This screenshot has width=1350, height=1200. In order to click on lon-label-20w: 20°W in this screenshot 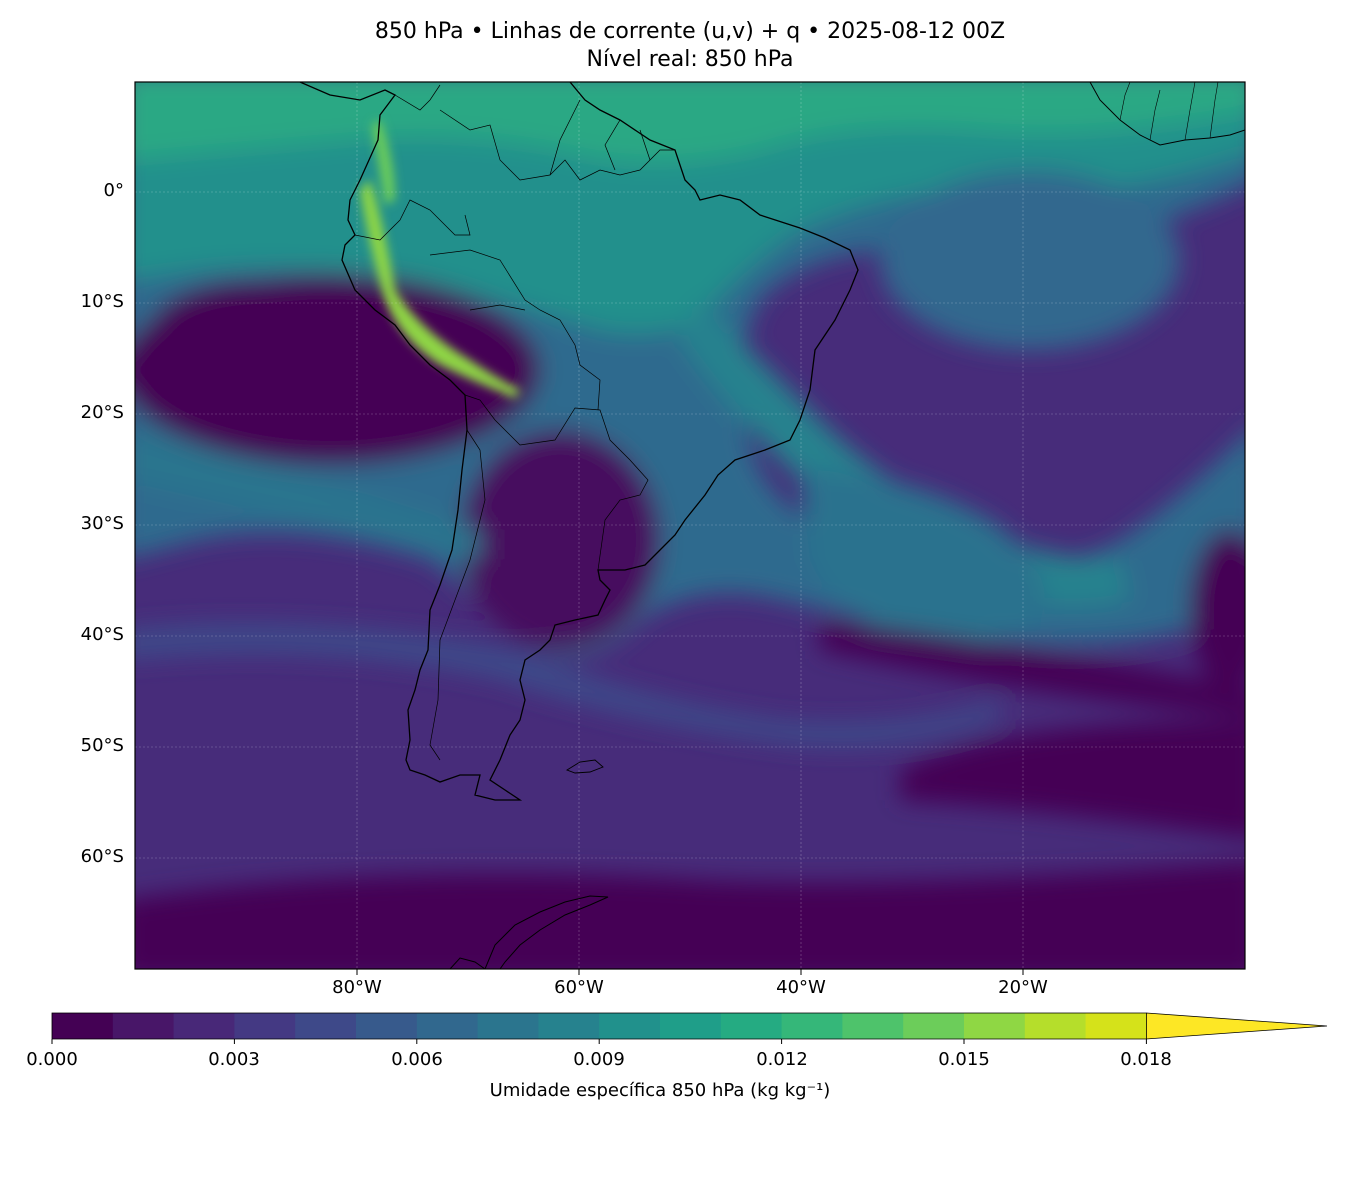, I will do `click(1023, 987)`.